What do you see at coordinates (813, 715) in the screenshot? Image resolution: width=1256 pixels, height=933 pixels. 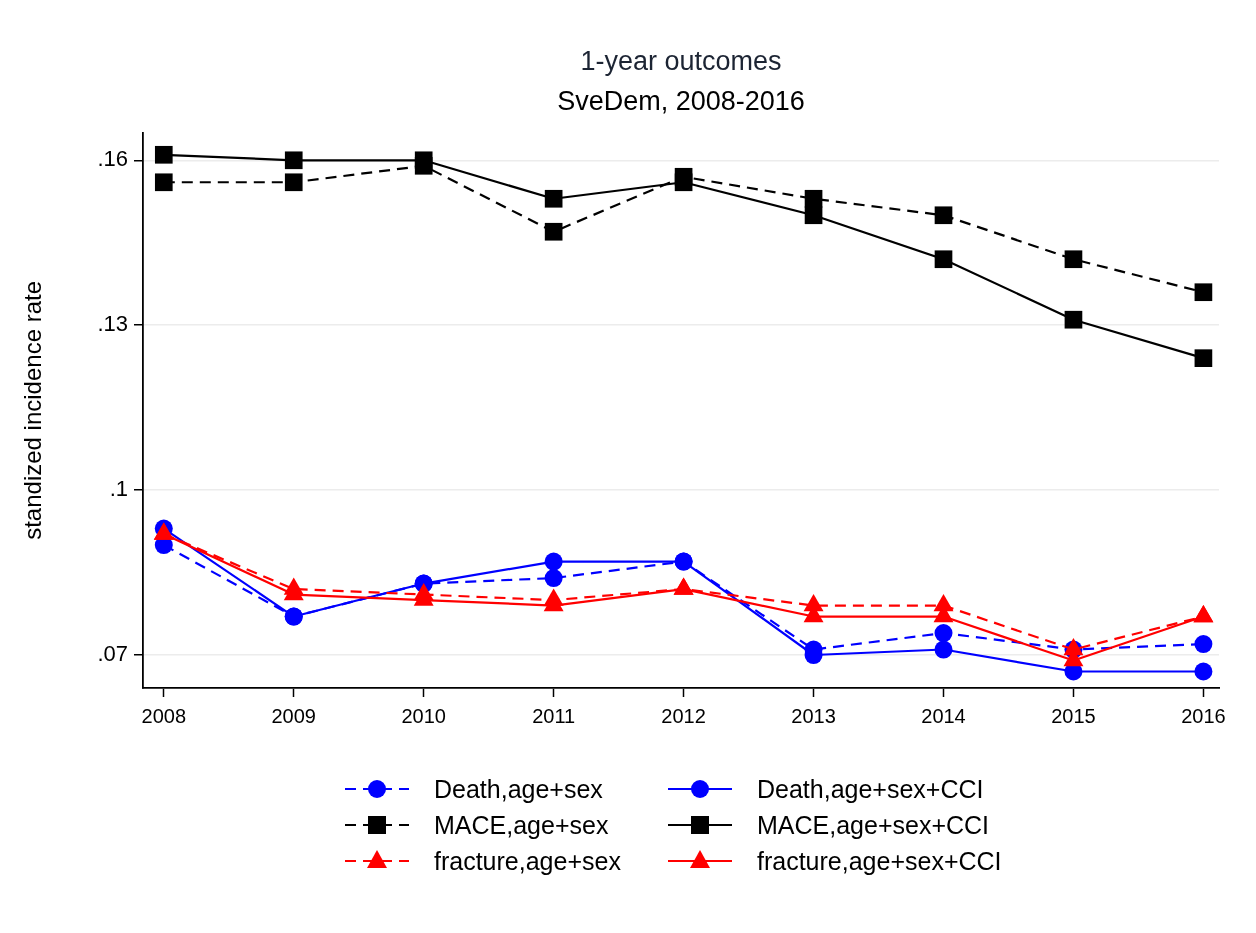 I see `x-tick-label: 2013` at bounding box center [813, 715].